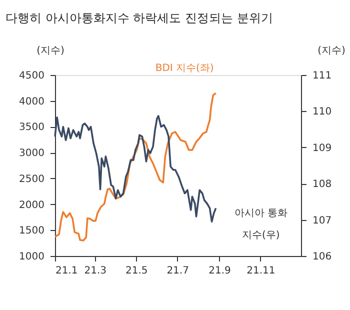 Image resolution: width=350 pixels, height=310 pixels. Describe the element at coordinates (322, 148) in the screenshot. I see `y2-tick-label: 109` at that location.